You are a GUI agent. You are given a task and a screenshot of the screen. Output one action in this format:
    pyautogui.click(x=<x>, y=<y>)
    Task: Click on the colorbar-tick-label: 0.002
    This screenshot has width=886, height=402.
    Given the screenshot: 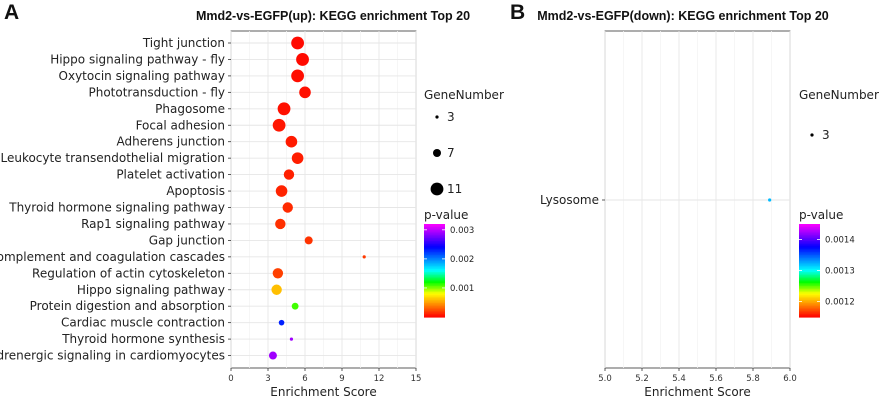 What is the action you would take?
    pyautogui.click(x=462, y=260)
    